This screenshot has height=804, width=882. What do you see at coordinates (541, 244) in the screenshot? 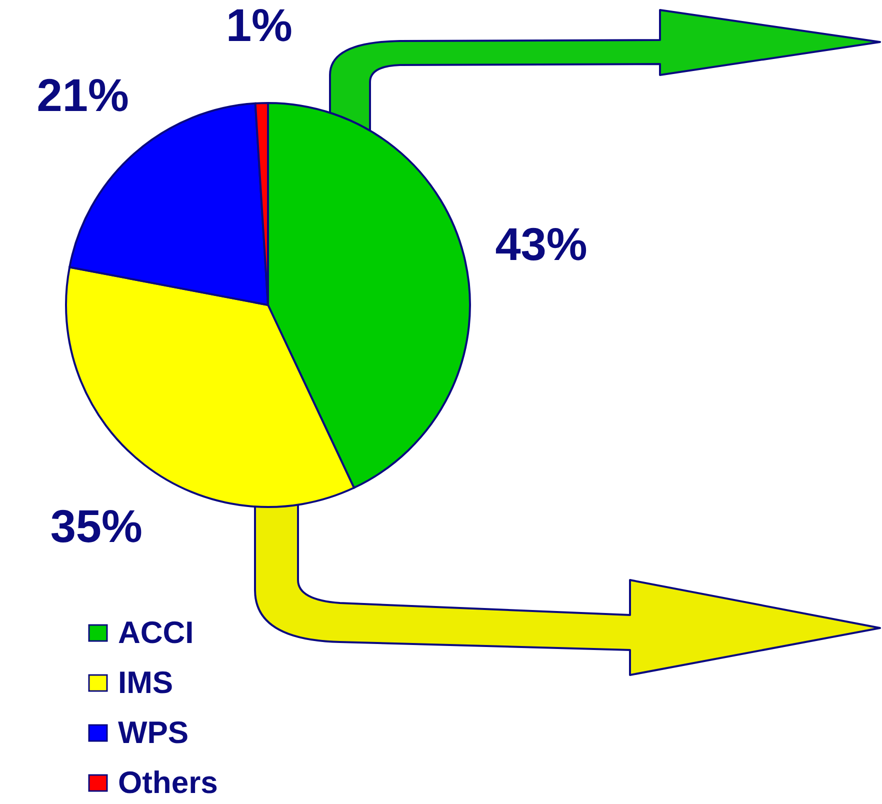
I see `data-label: 43%` at bounding box center [541, 244].